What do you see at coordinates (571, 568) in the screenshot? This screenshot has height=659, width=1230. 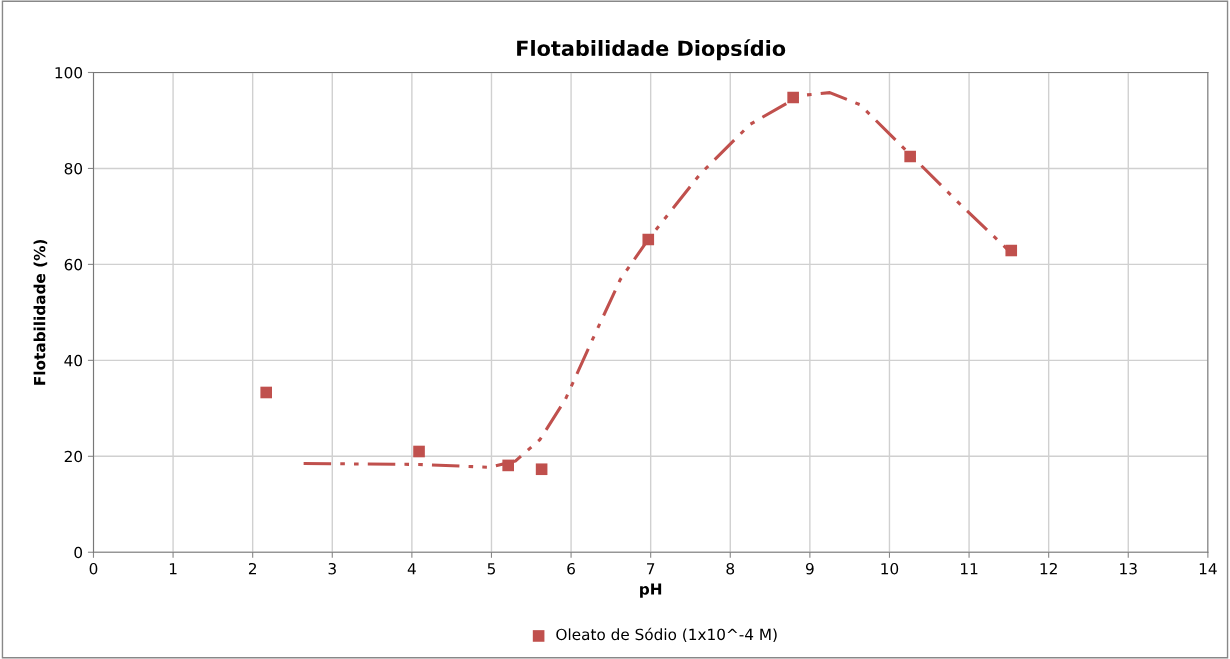 I see `x-tick-label: 6` at bounding box center [571, 568].